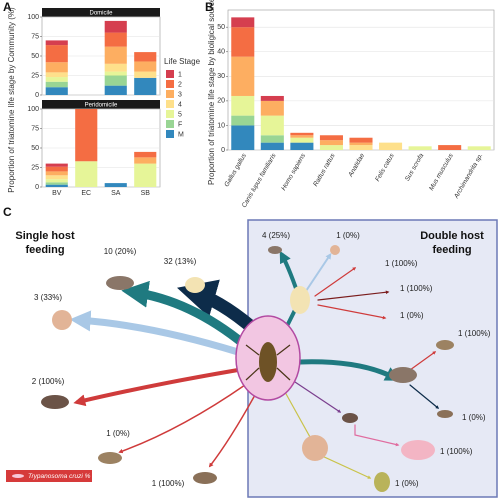 This screenshot has height=500, width=500. I want to click on x-tick-label: Sus scrofa, so click(415, 167).